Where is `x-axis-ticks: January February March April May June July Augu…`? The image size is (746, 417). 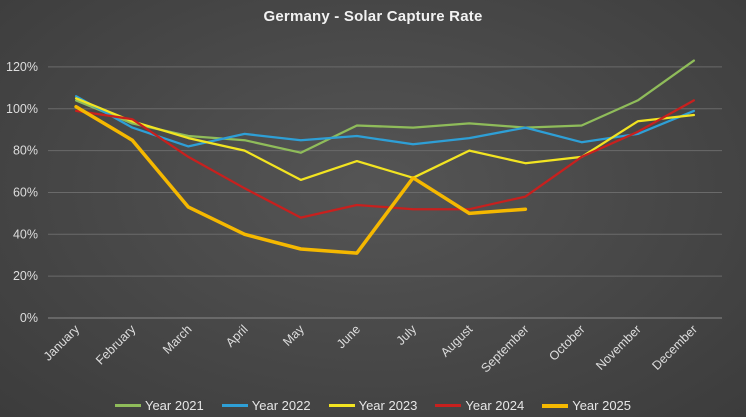
x-axis-ticks: January February March April May June July Augu… is located at coordinates (370, 349).